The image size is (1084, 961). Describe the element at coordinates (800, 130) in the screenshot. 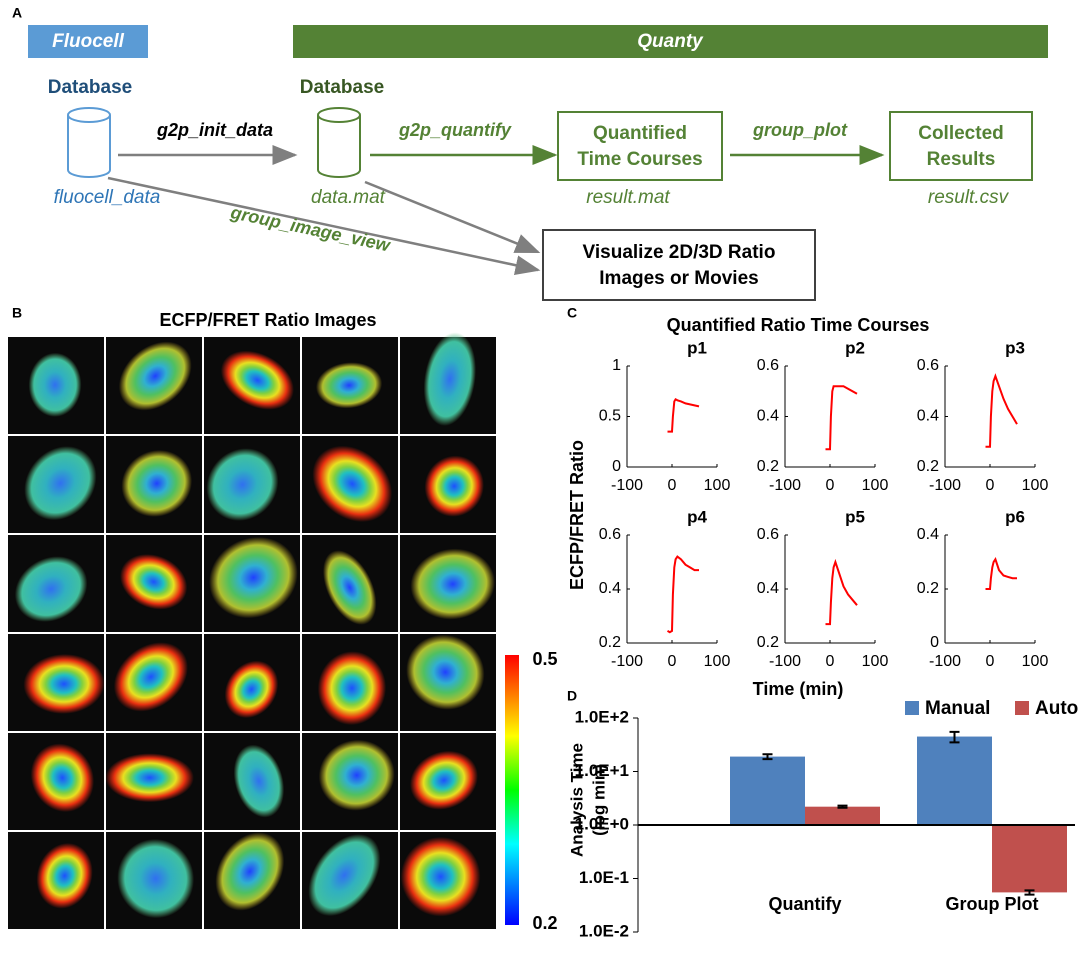

I see `function-label: group_plot` at that location.